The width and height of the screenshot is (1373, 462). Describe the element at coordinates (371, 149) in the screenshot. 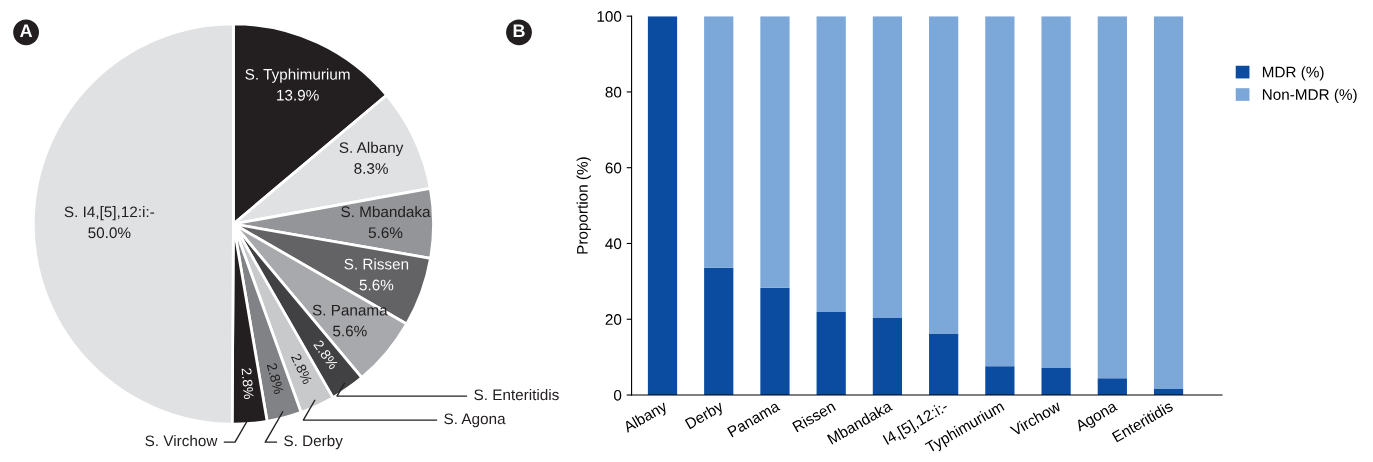

I see `slice-label: S. Albany` at that location.